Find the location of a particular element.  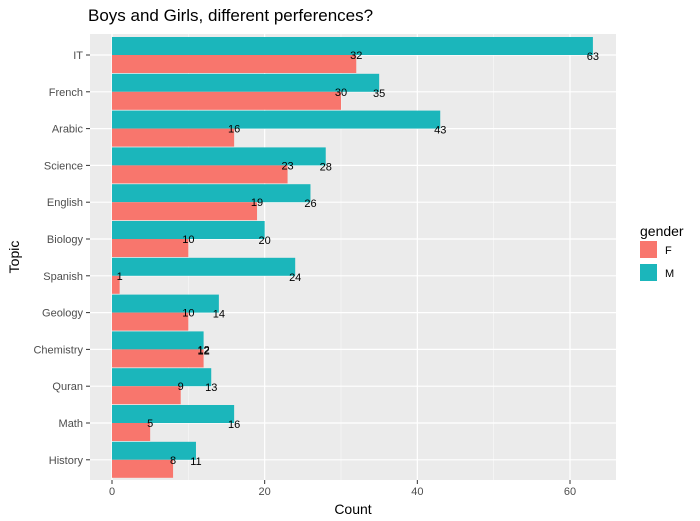

data-label-f: 32 is located at coordinates (356, 56).